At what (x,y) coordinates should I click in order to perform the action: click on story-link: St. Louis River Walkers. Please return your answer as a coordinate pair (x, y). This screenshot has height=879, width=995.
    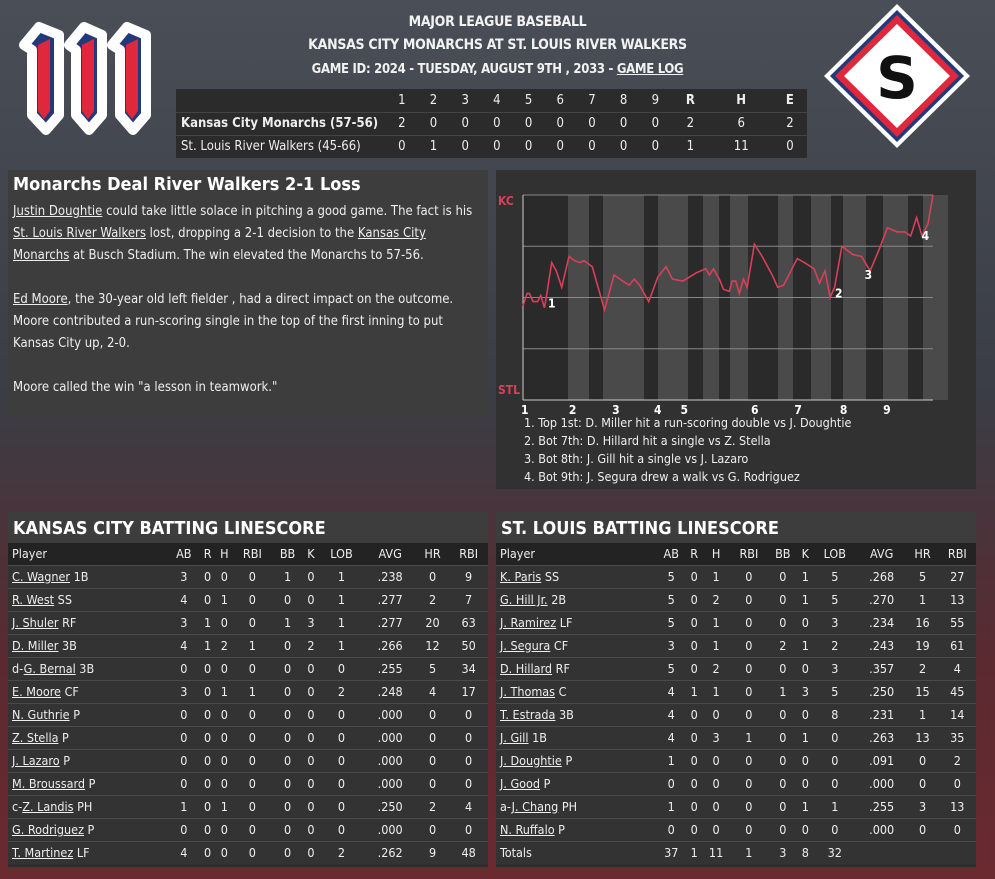
    Looking at the image, I should click on (79, 233).